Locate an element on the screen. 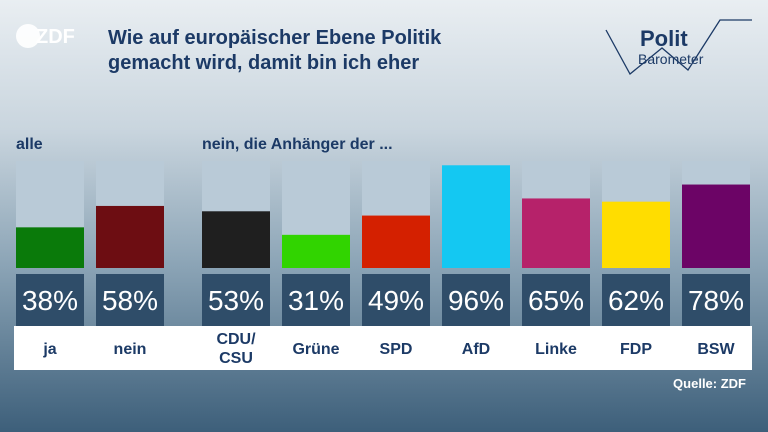 The image size is (768, 432). value-label: 53% is located at coordinates (236, 300).